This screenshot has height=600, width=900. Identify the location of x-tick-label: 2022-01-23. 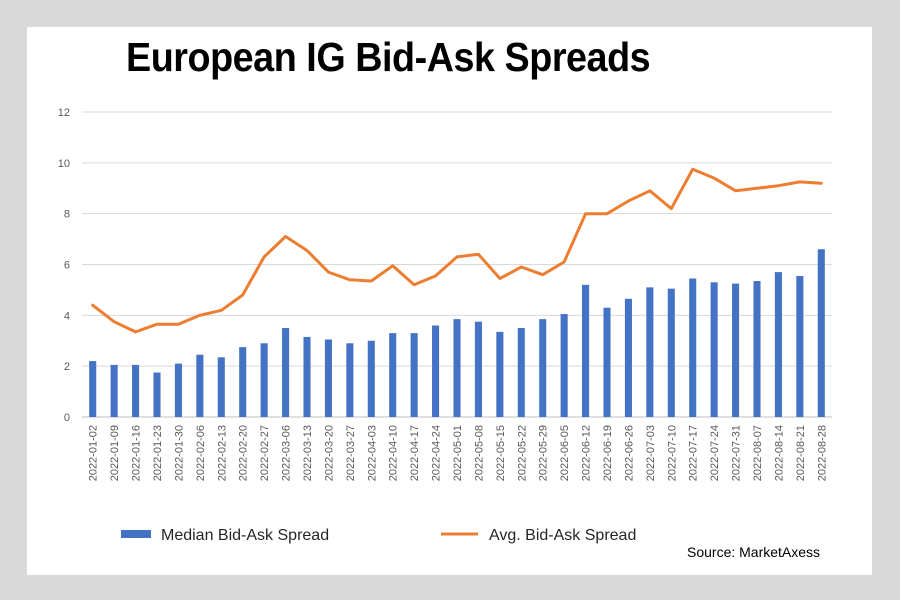
(158, 453).